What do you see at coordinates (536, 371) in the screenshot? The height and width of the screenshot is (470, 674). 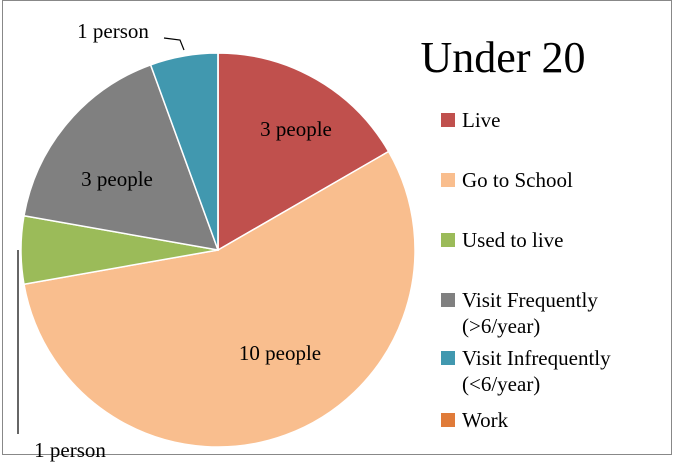 I see `legend-label: Visit Infrequently (<6/year)` at bounding box center [536, 371].